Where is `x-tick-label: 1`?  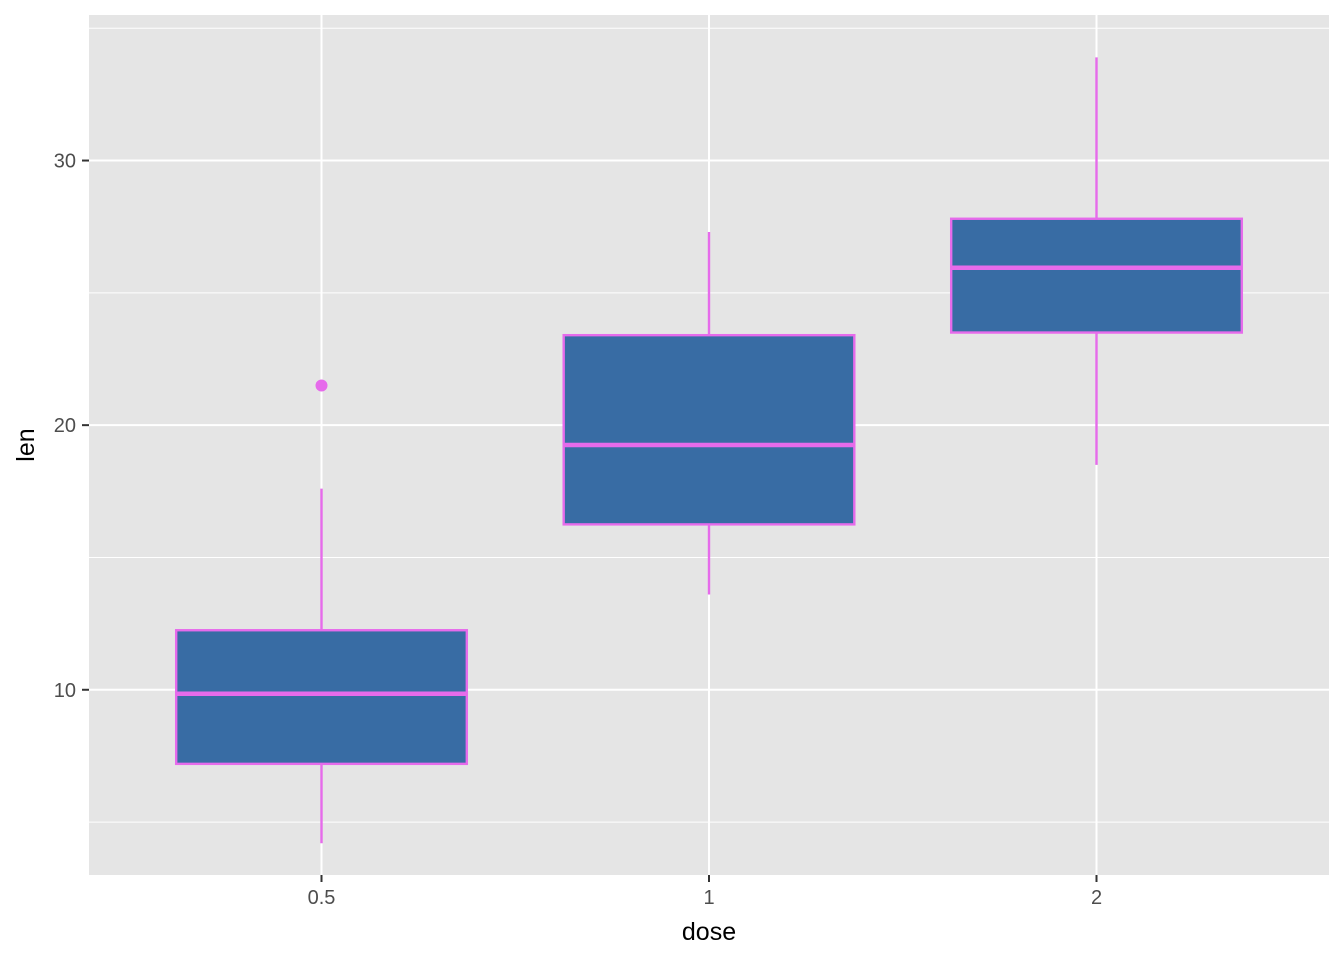 x-tick-label: 1 is located at coordinates (708, 898).